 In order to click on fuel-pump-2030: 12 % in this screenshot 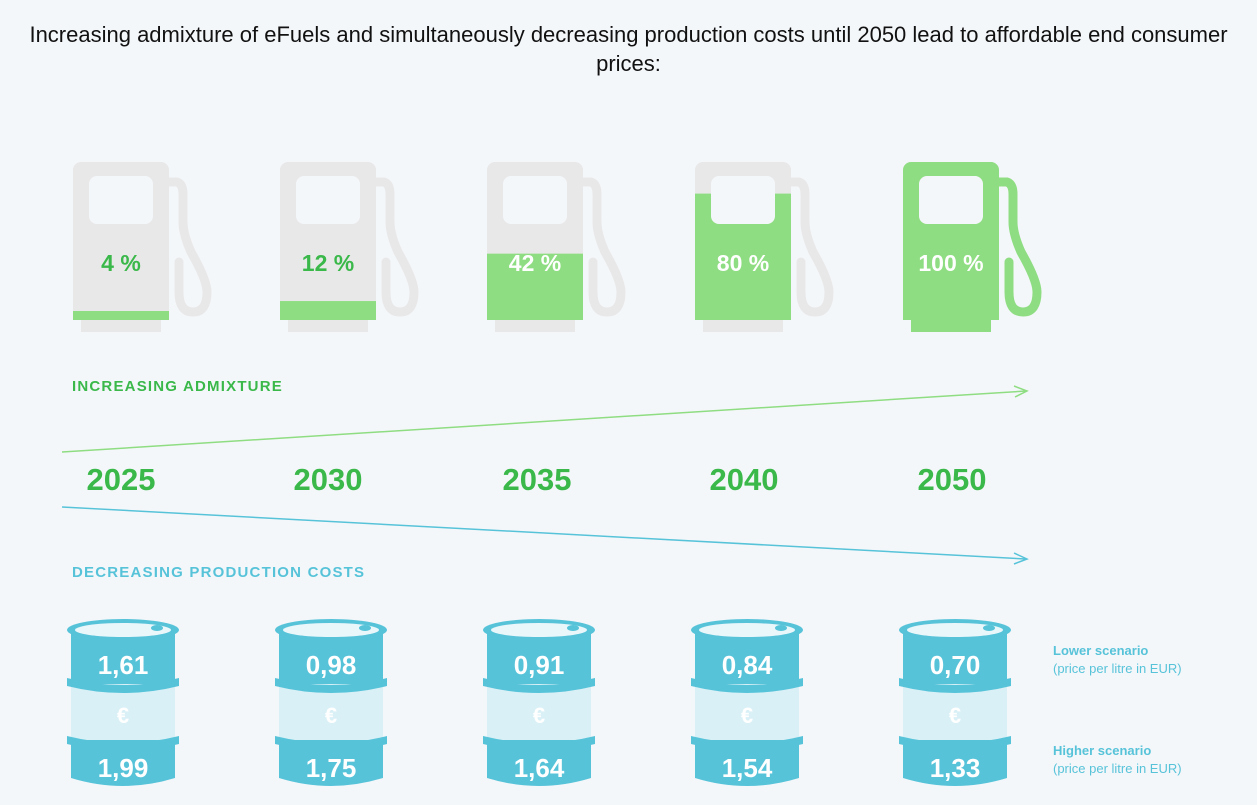, I will do `click(360, 249)`.